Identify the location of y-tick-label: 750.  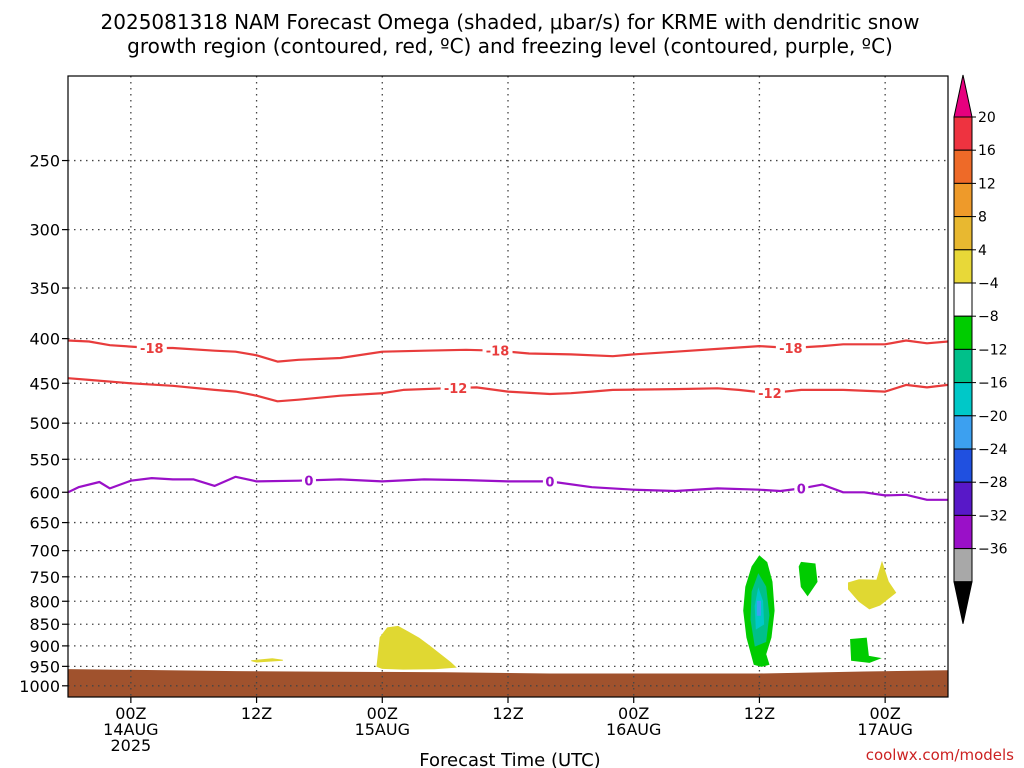
(44, 577).